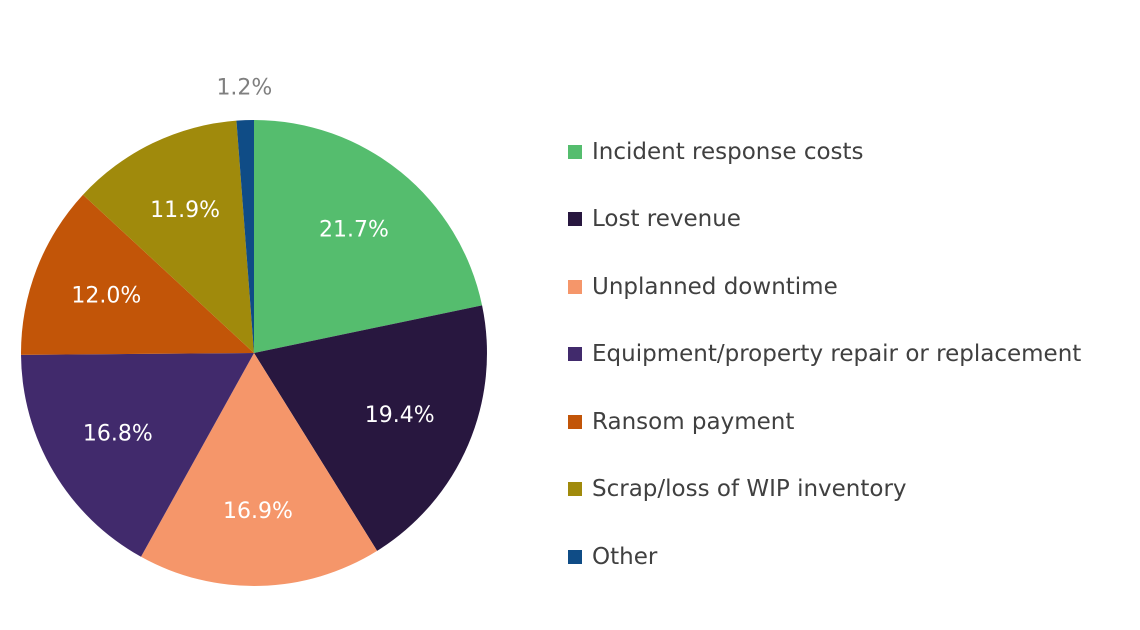 The width and height of the screenshot is (1140, 630). I want to click on legend-item-incident-response-costs: Incident response costs, so click(824, 152).